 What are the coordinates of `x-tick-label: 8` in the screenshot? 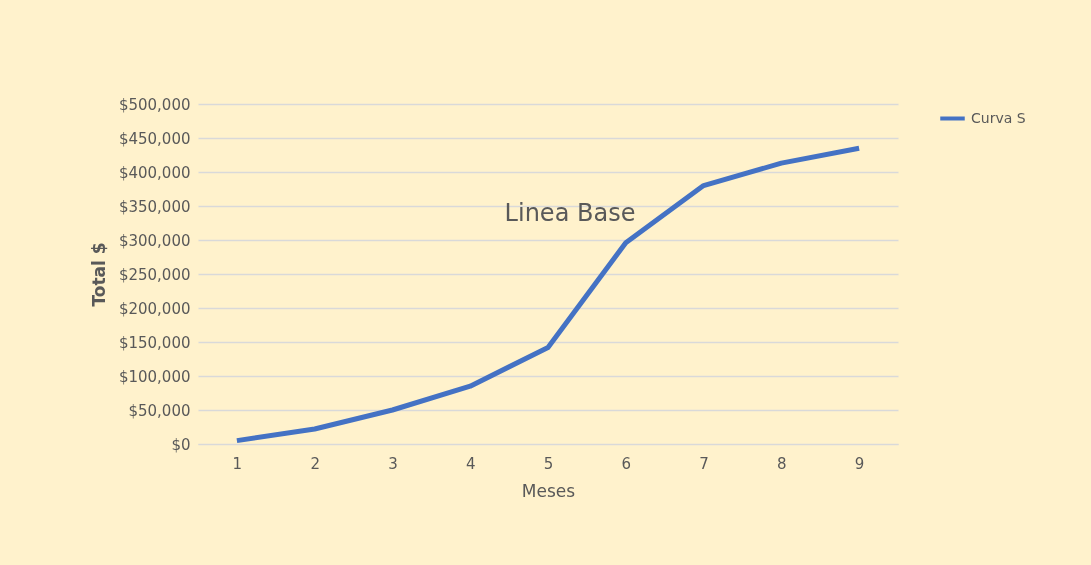 It's located at (782, 463).